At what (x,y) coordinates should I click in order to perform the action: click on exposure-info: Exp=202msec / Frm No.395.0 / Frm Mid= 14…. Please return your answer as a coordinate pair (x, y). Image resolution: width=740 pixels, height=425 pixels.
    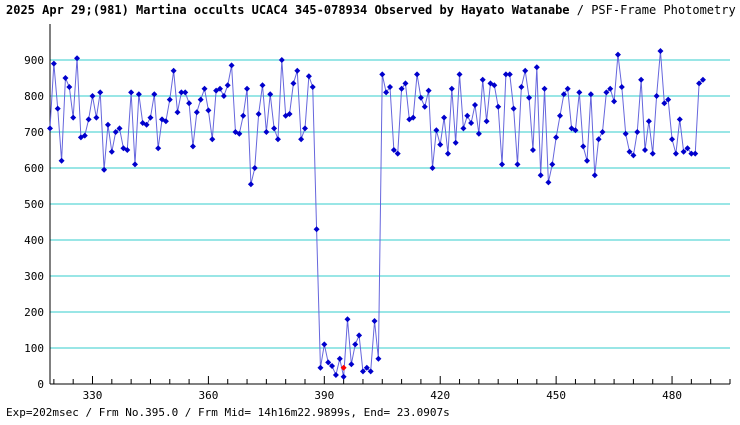
    Looking at the image, I should click on (228, 412).